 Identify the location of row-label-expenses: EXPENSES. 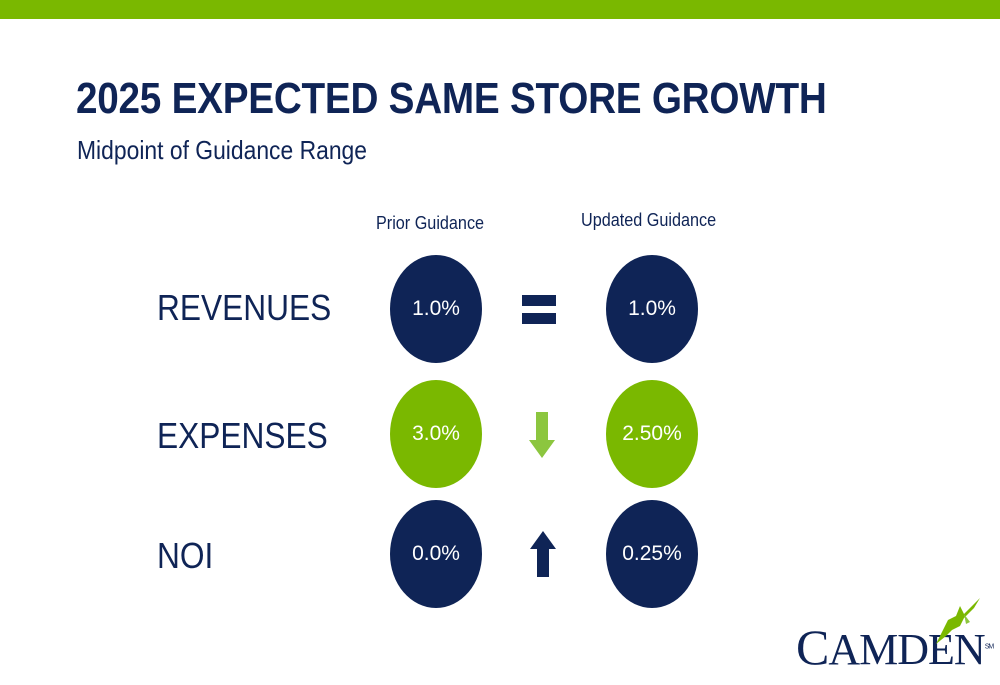
(242, 435).